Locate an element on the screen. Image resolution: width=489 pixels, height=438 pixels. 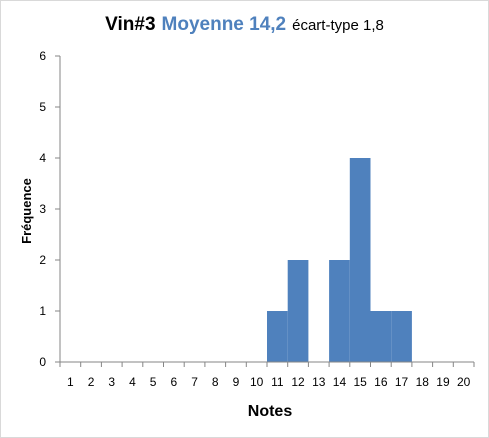
x-tick-label-16: 16 is located at coordinates (381, 382).